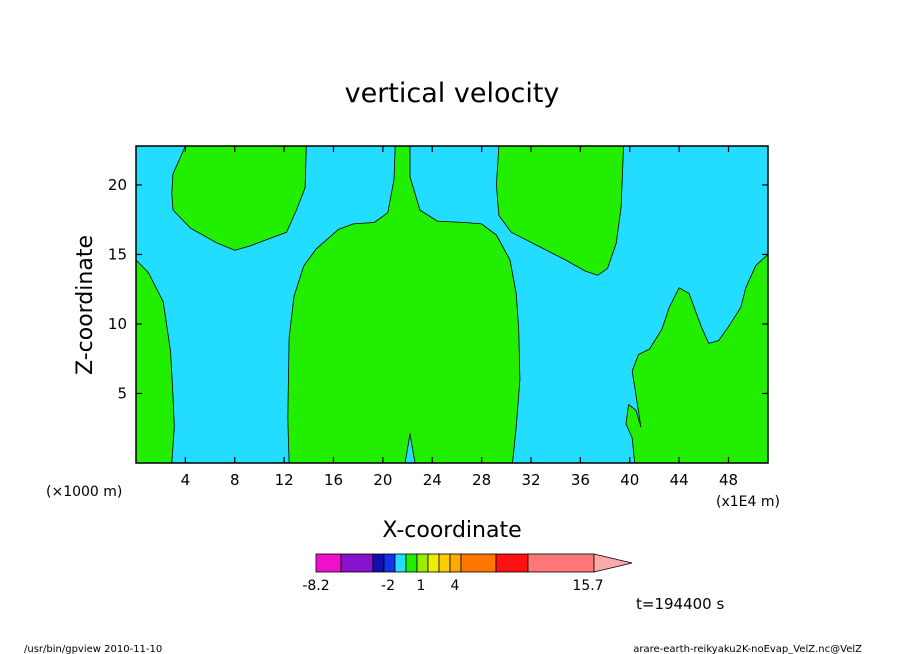 The height and width of the screenshot is (654, 904). I want to click on colorbar-label: 4, so click(455, 586).